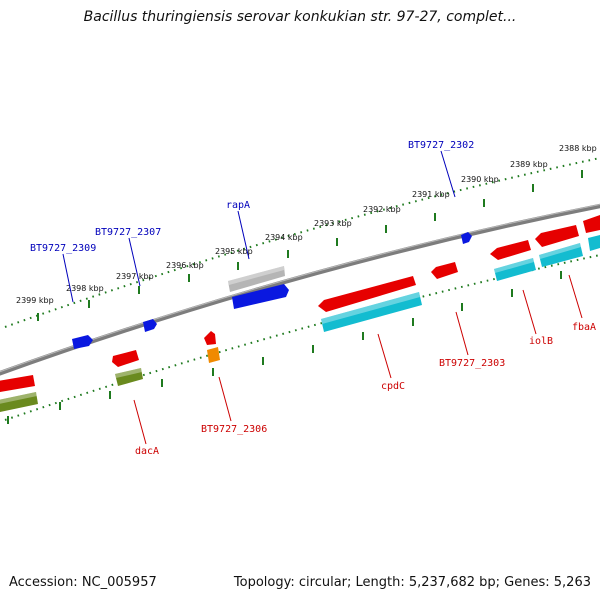 The width and height of the screenshot is (600, 600). What do you see at coordinates (129, 377) in the screenshot?
I see `gene-dacA` at bounding box center [129, 377].